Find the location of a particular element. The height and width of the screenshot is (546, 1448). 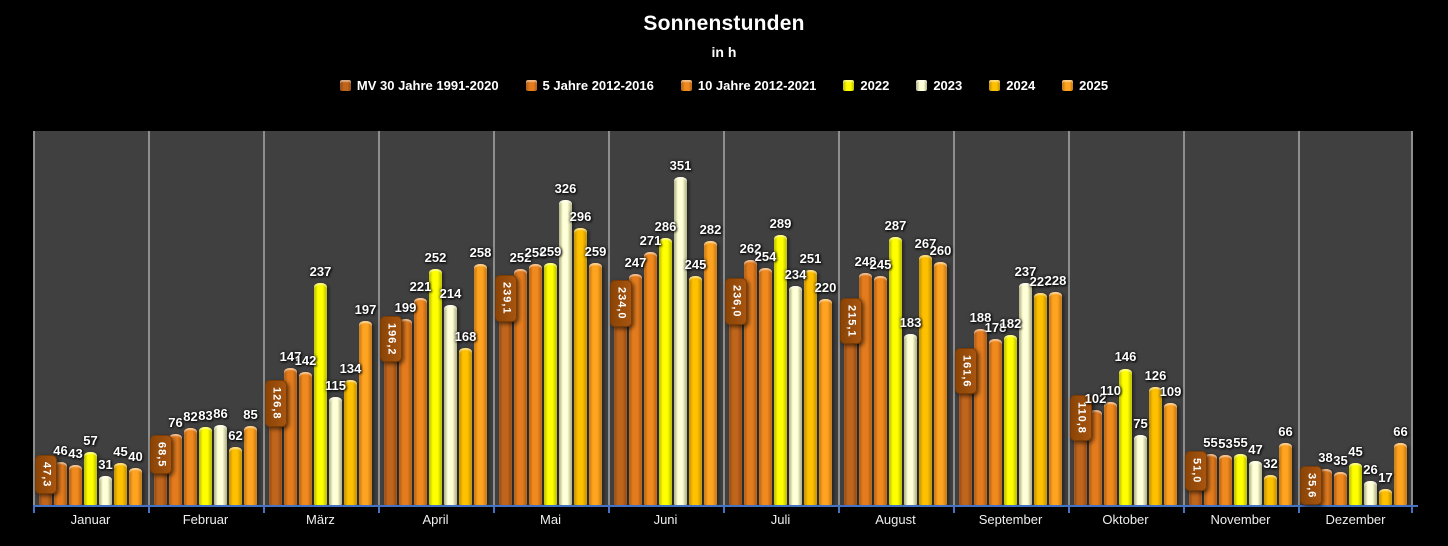

legend-item-label: 10 Jahre 2012-2021 is located at coordinates (757, 85).